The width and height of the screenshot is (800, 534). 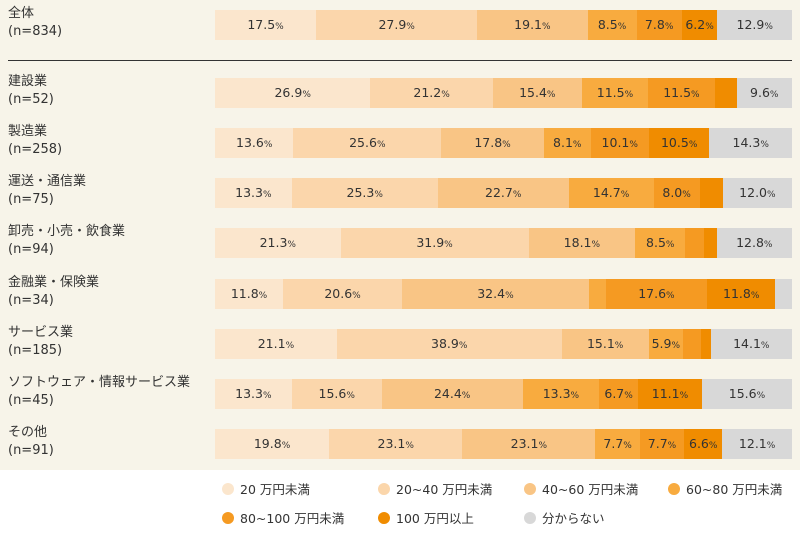 What do you see at coordinates (503, 243) in the screenshot?
I see `bar-track: 21.3% 31.9% 18.1% 8.5% 12.8%` at bounding box center [503, 243].